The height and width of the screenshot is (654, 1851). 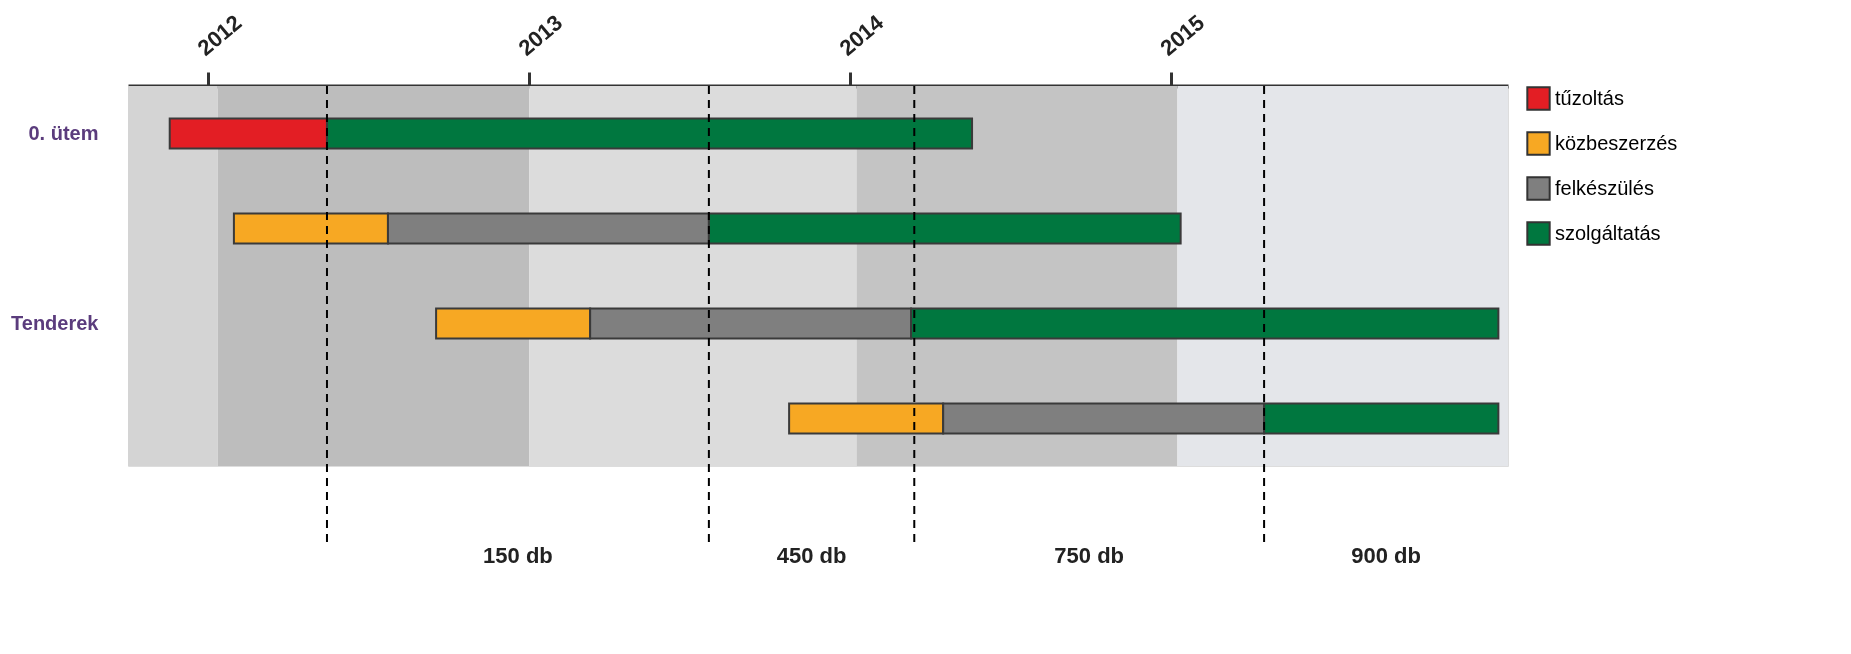 What do you see at coordinates (63, 132) in the screenshot?
I see `y-tick-label: 0. ütem` at bounding box center [63, 132].